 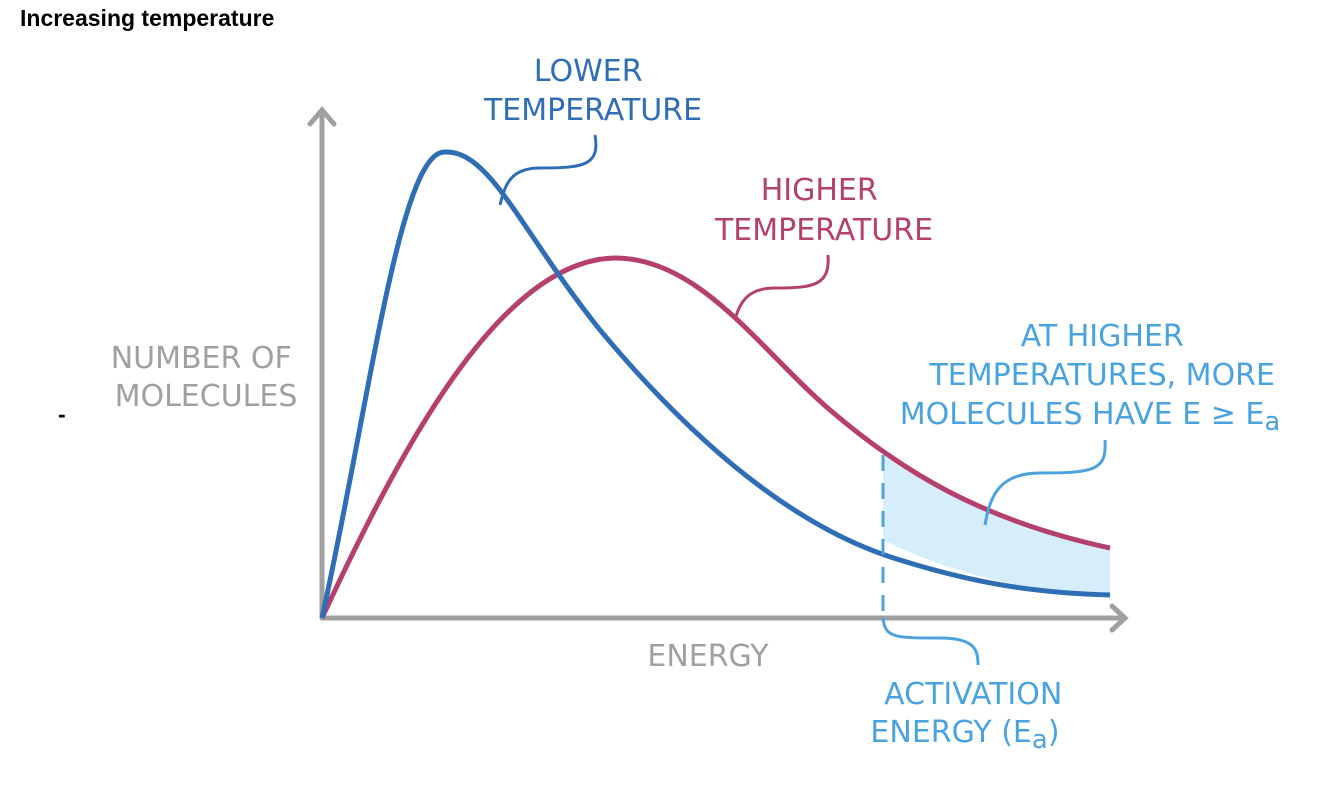 What do you see at coordinates (708, 656) in the screenshot?
I see `x-axis-label: ENERGY` at bounding box center [708, 656].